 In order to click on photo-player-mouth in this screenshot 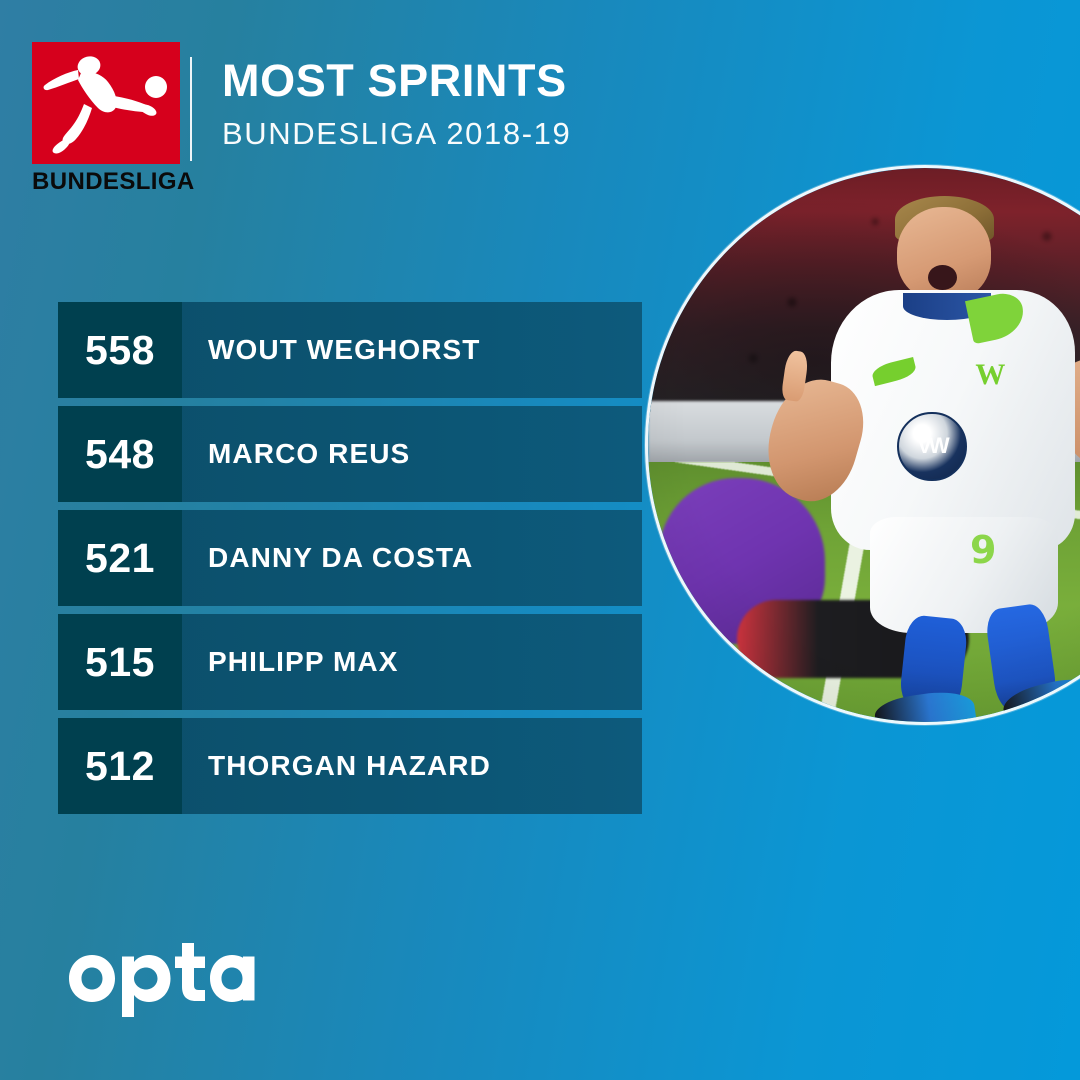, I will do `click(942, 277)`.